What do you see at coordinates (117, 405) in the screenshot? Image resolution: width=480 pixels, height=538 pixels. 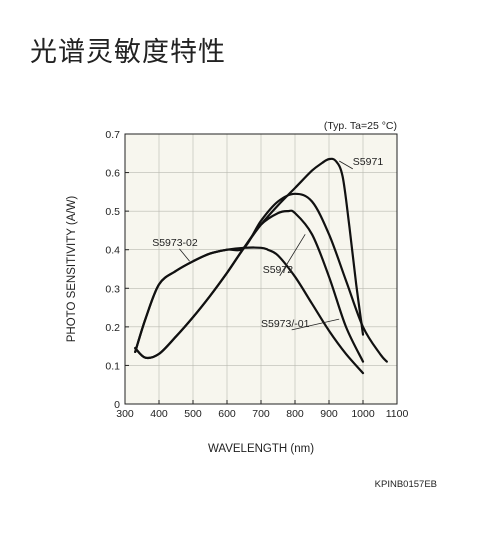 I see `y-tick-label: 0` at bounding box center [117, 405].